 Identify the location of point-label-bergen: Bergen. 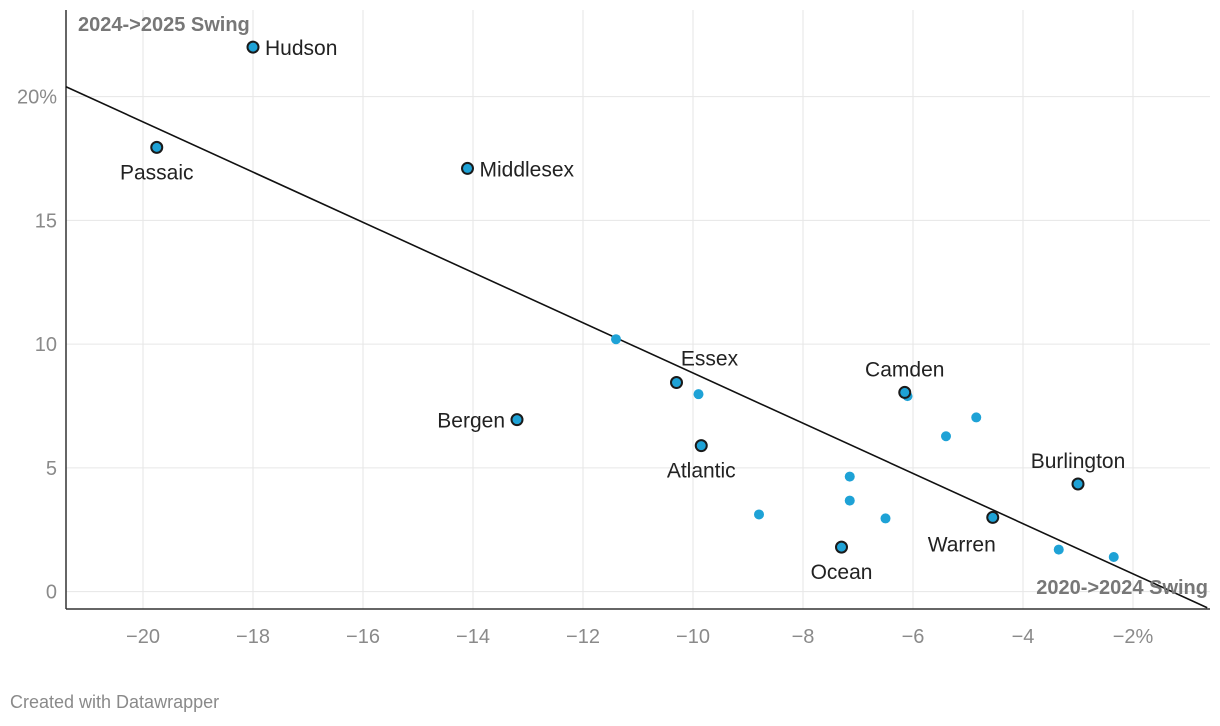
(471, 421).